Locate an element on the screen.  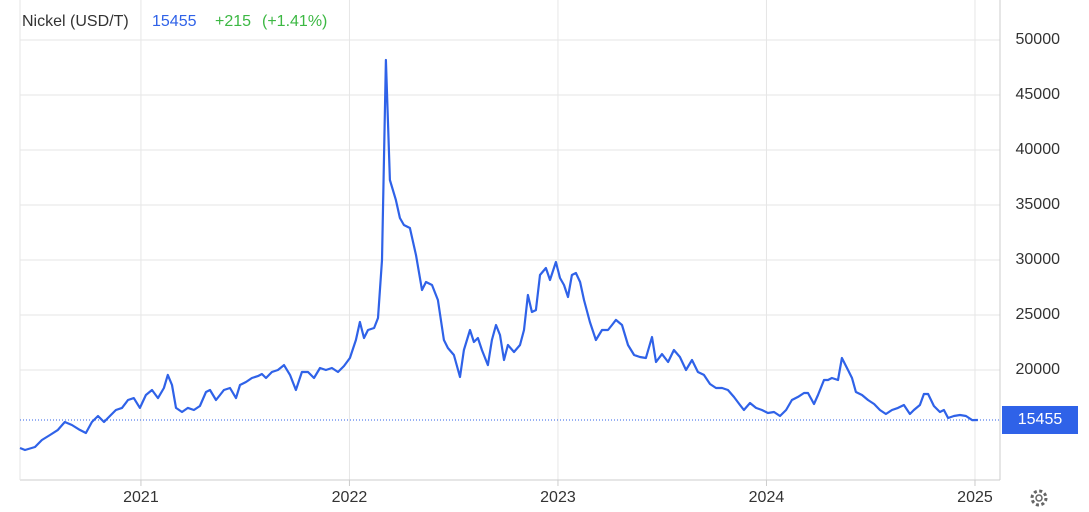
y-tick-label: 25000 is located at coordinates (1038, 314).